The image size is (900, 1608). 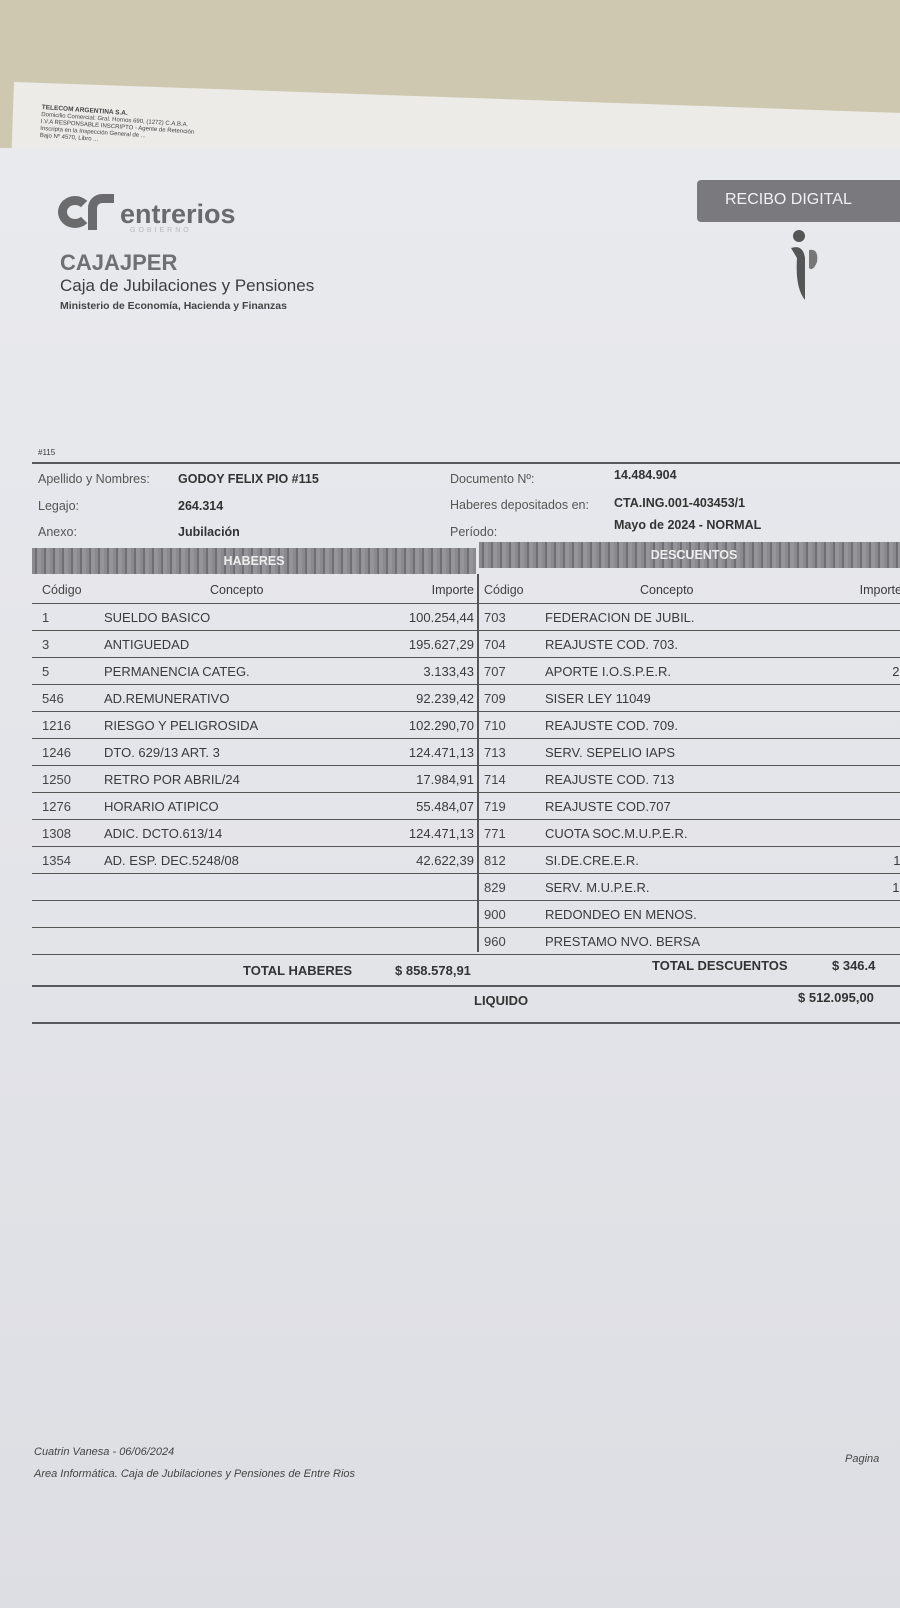 I want to click on haber-codigo: 546, so click(x=53, y=698).